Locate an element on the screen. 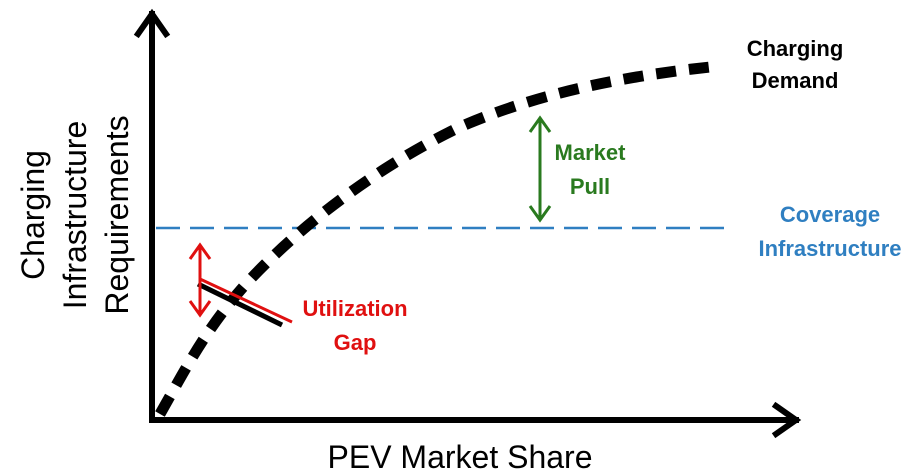 The height and width of the screenshot is (476, 918). x-axis-arrow is located at coordinates (786, 420).